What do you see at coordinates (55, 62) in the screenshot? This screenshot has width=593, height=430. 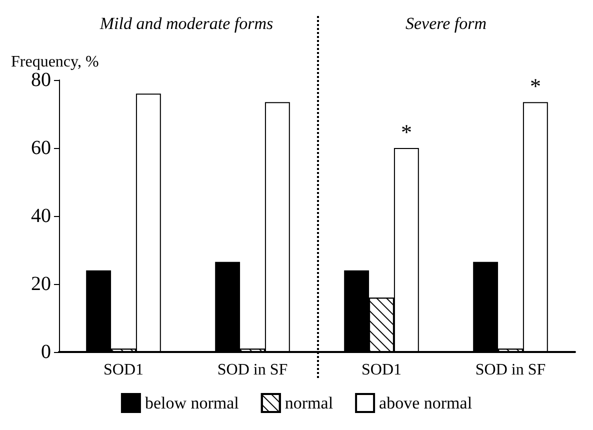 I see `y-axis-title: Frequency, %` at bounding box center [55, 62].